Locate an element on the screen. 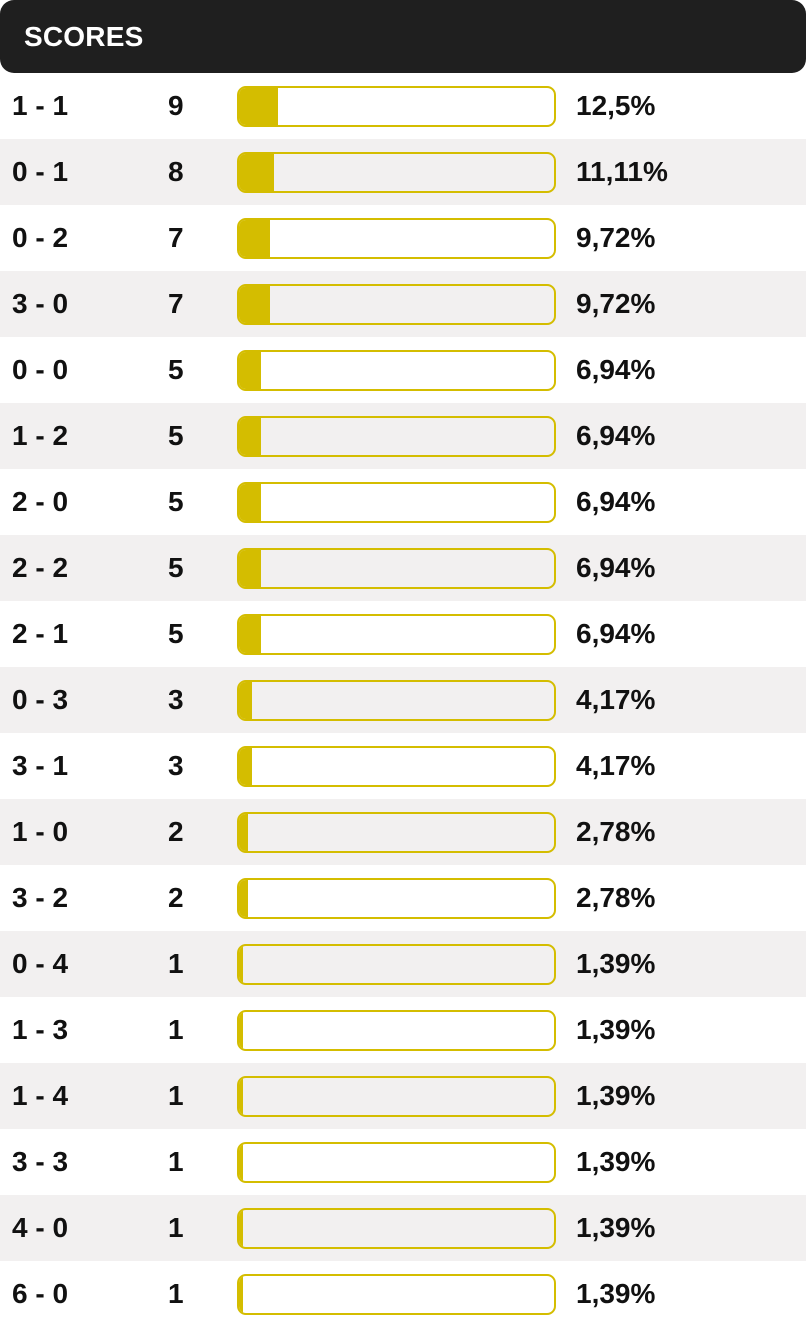  score-row: 1 - 2 5 6,94% is located at coordinates (403, 436).